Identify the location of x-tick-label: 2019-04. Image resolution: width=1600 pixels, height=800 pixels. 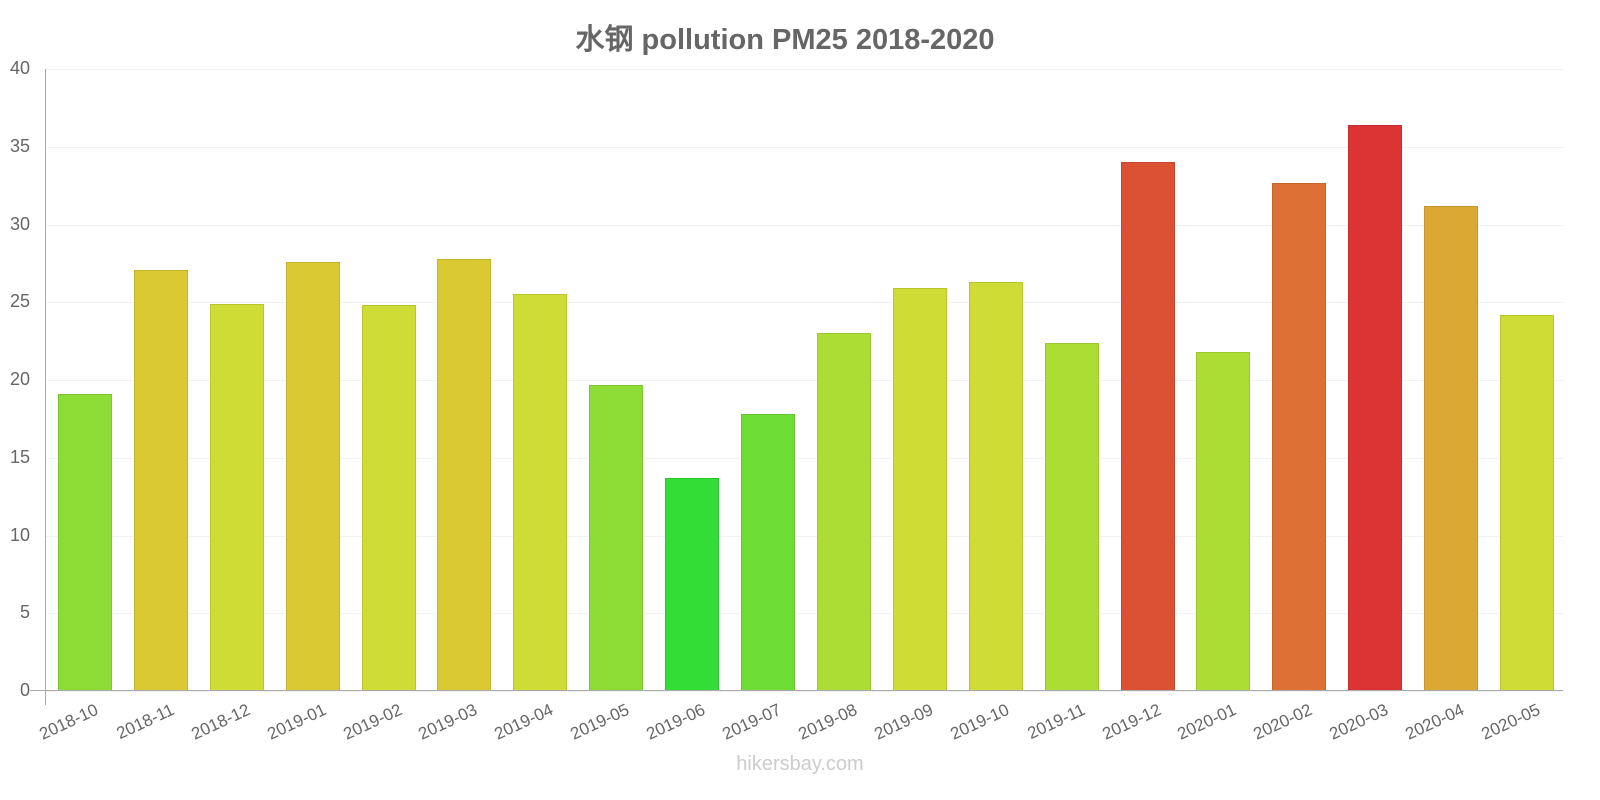
(524, 722).